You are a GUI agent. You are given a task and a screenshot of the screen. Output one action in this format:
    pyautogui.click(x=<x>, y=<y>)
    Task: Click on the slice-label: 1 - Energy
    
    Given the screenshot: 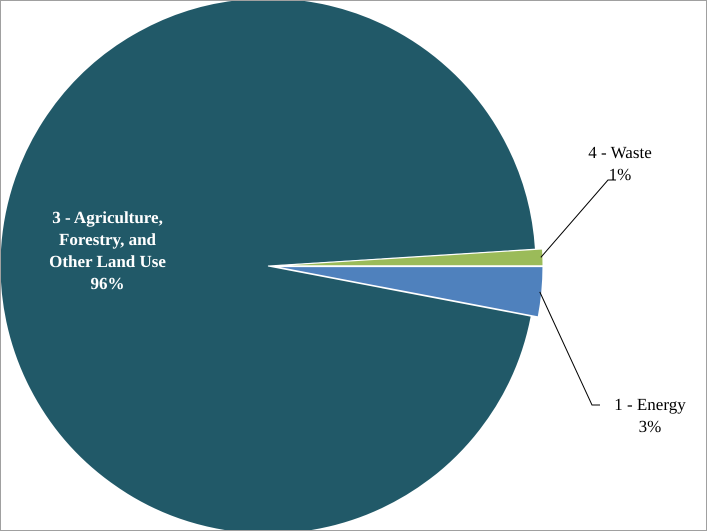 What is the action you would take?
    pyautogui.click(x=650, y=404)
    